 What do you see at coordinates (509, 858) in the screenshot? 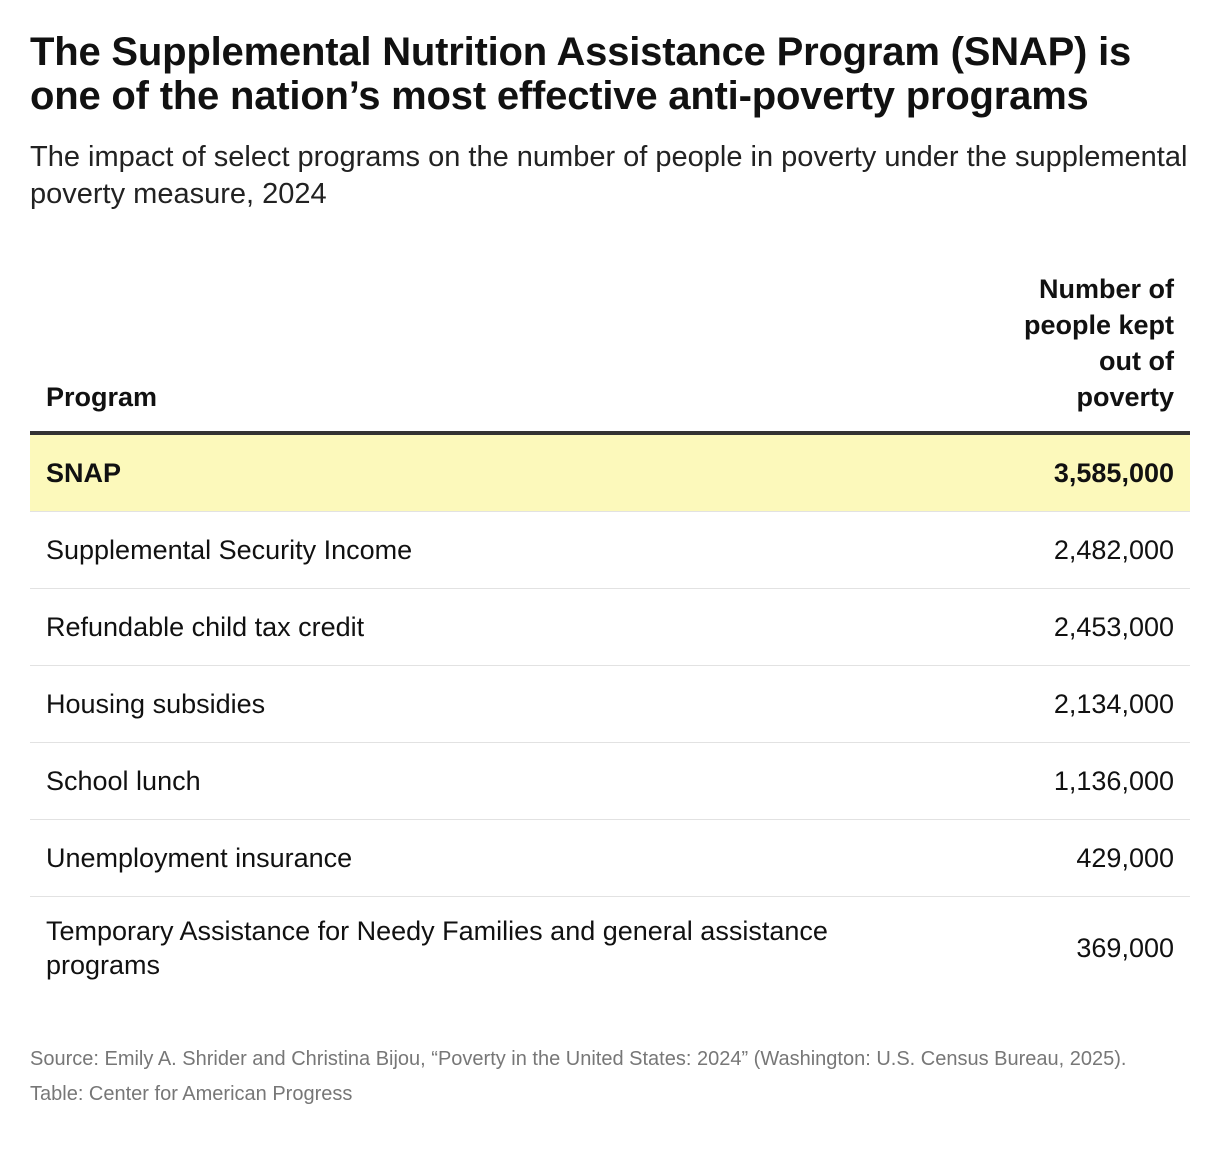
I see `program-cell: Unemployment insurance` at bounding box center [509, 858].